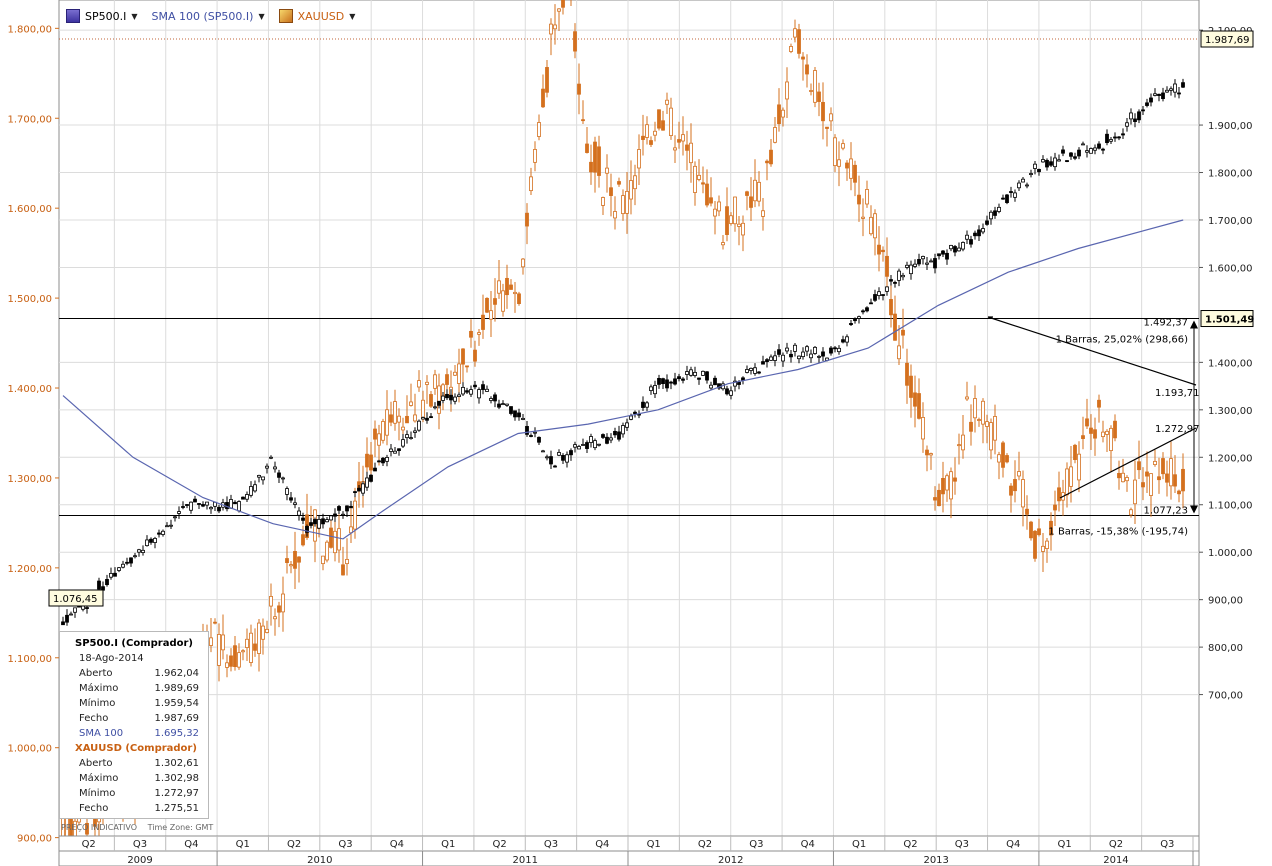 This screenshot has width=1272, height=866. What do you see at coordinates (321, 16) in the screenshot?
I see `legend-xauusd-label: XAUUSD` at bounding box center [321, 16].